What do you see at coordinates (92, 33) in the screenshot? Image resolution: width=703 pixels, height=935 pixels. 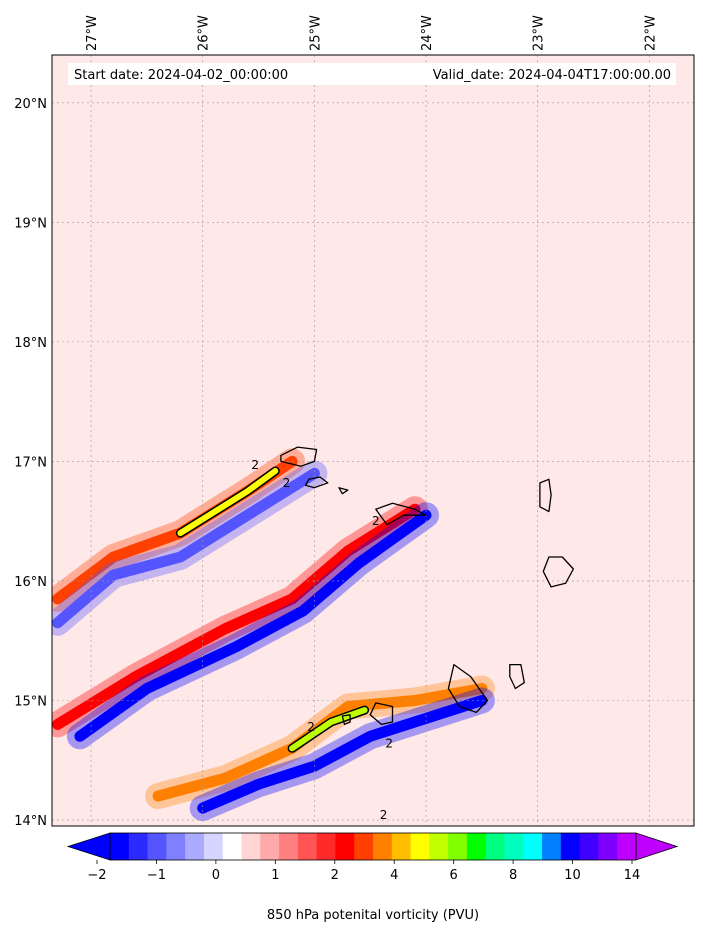 I see `lon-tick-label: 27°W` at bounding box center [92, 33].